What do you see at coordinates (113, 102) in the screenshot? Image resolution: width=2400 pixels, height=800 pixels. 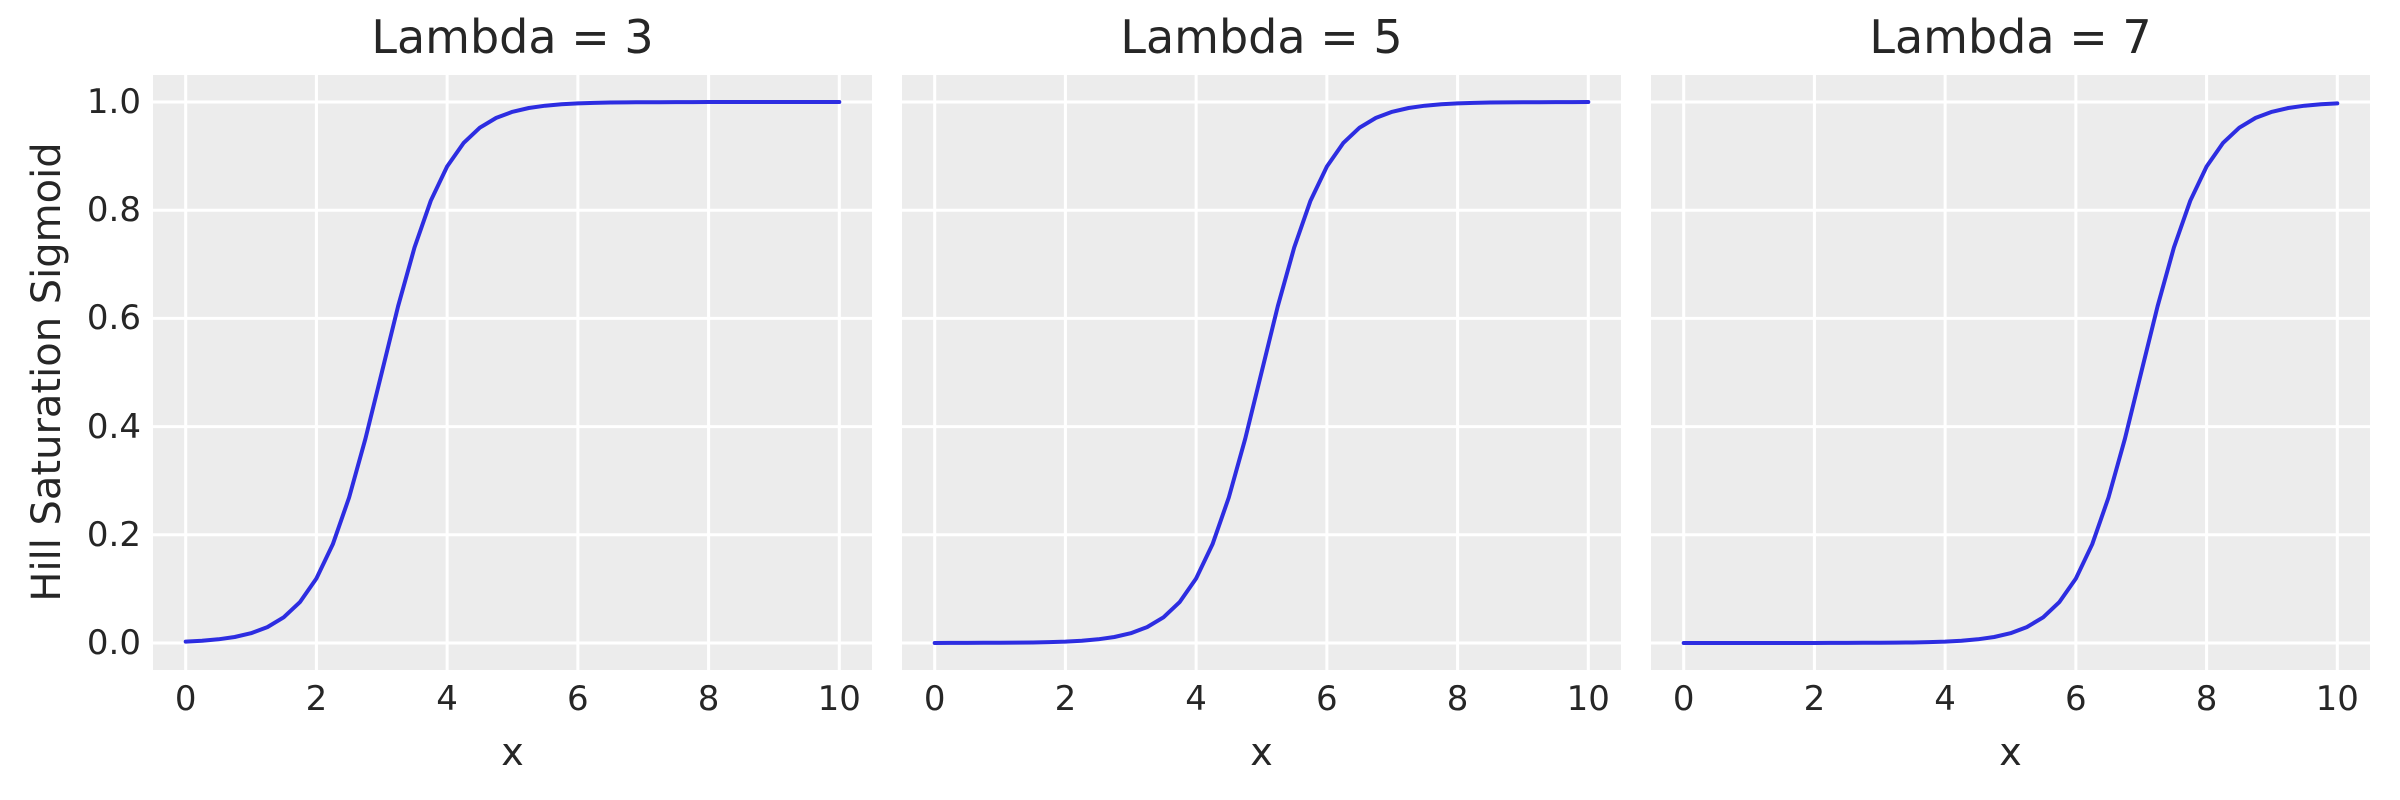 I see `y-tick-label: 1.0` at bounding box center [113, 102].